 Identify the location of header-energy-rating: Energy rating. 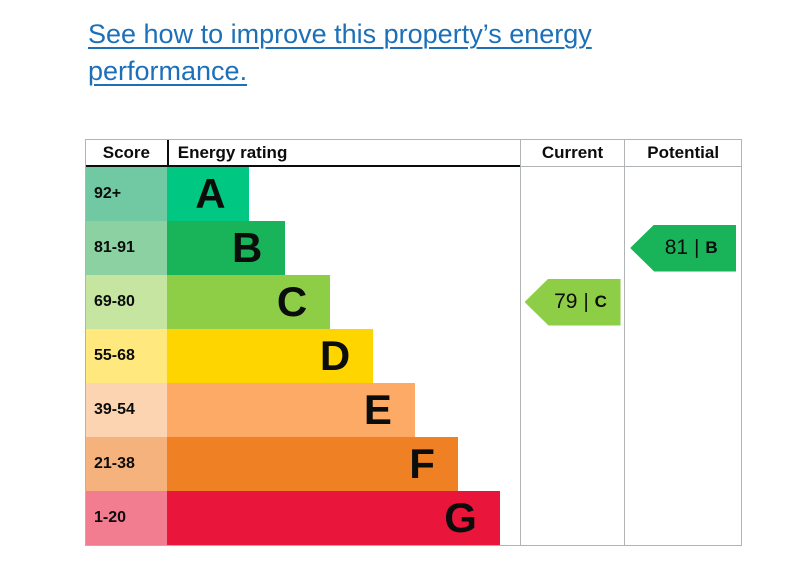
(343, 153).